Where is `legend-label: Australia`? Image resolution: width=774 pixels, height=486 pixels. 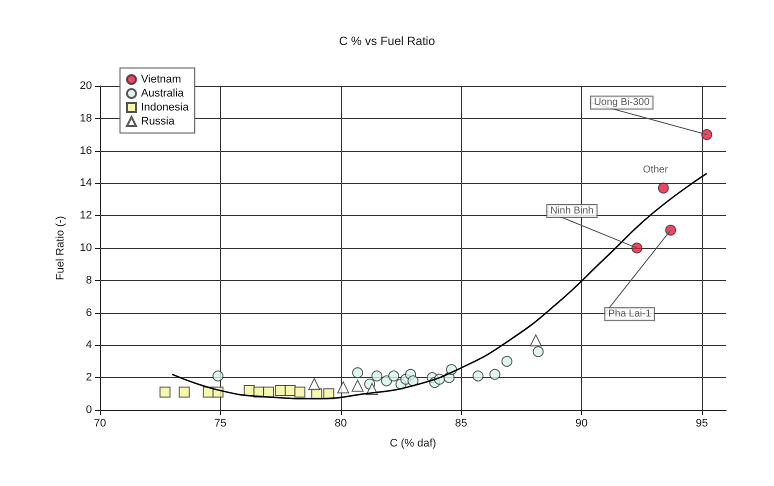
legend-label: Australia is located at coordinates (163, 94).